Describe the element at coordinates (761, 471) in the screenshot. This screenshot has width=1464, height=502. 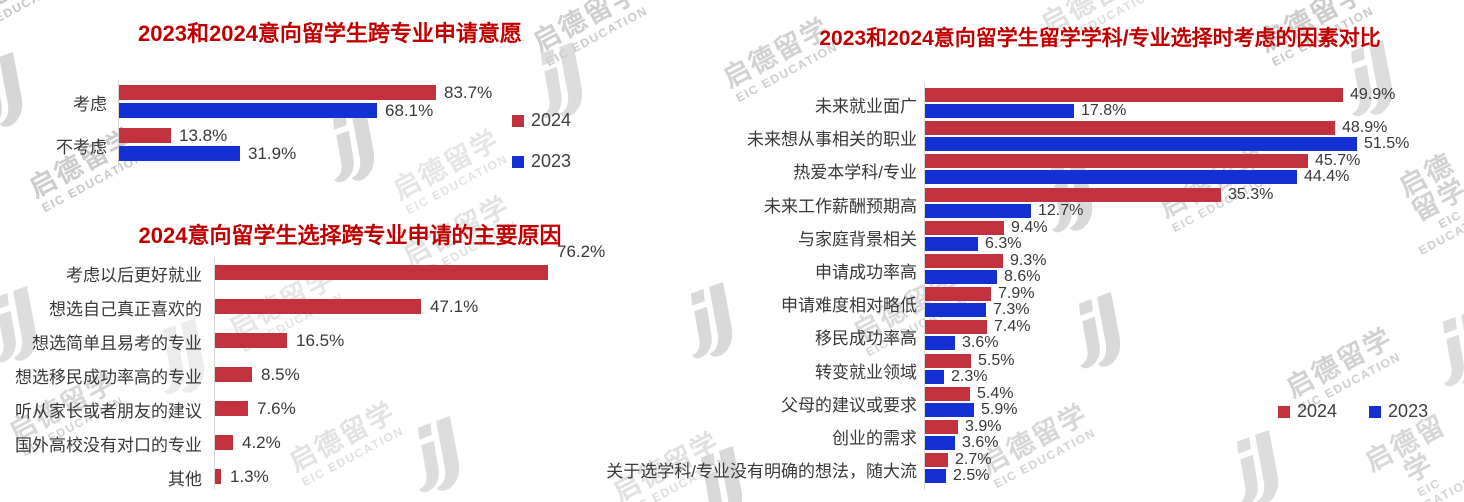
I see `category-label: 关于选学科/专业没有明确的想法，随大流` at that location.